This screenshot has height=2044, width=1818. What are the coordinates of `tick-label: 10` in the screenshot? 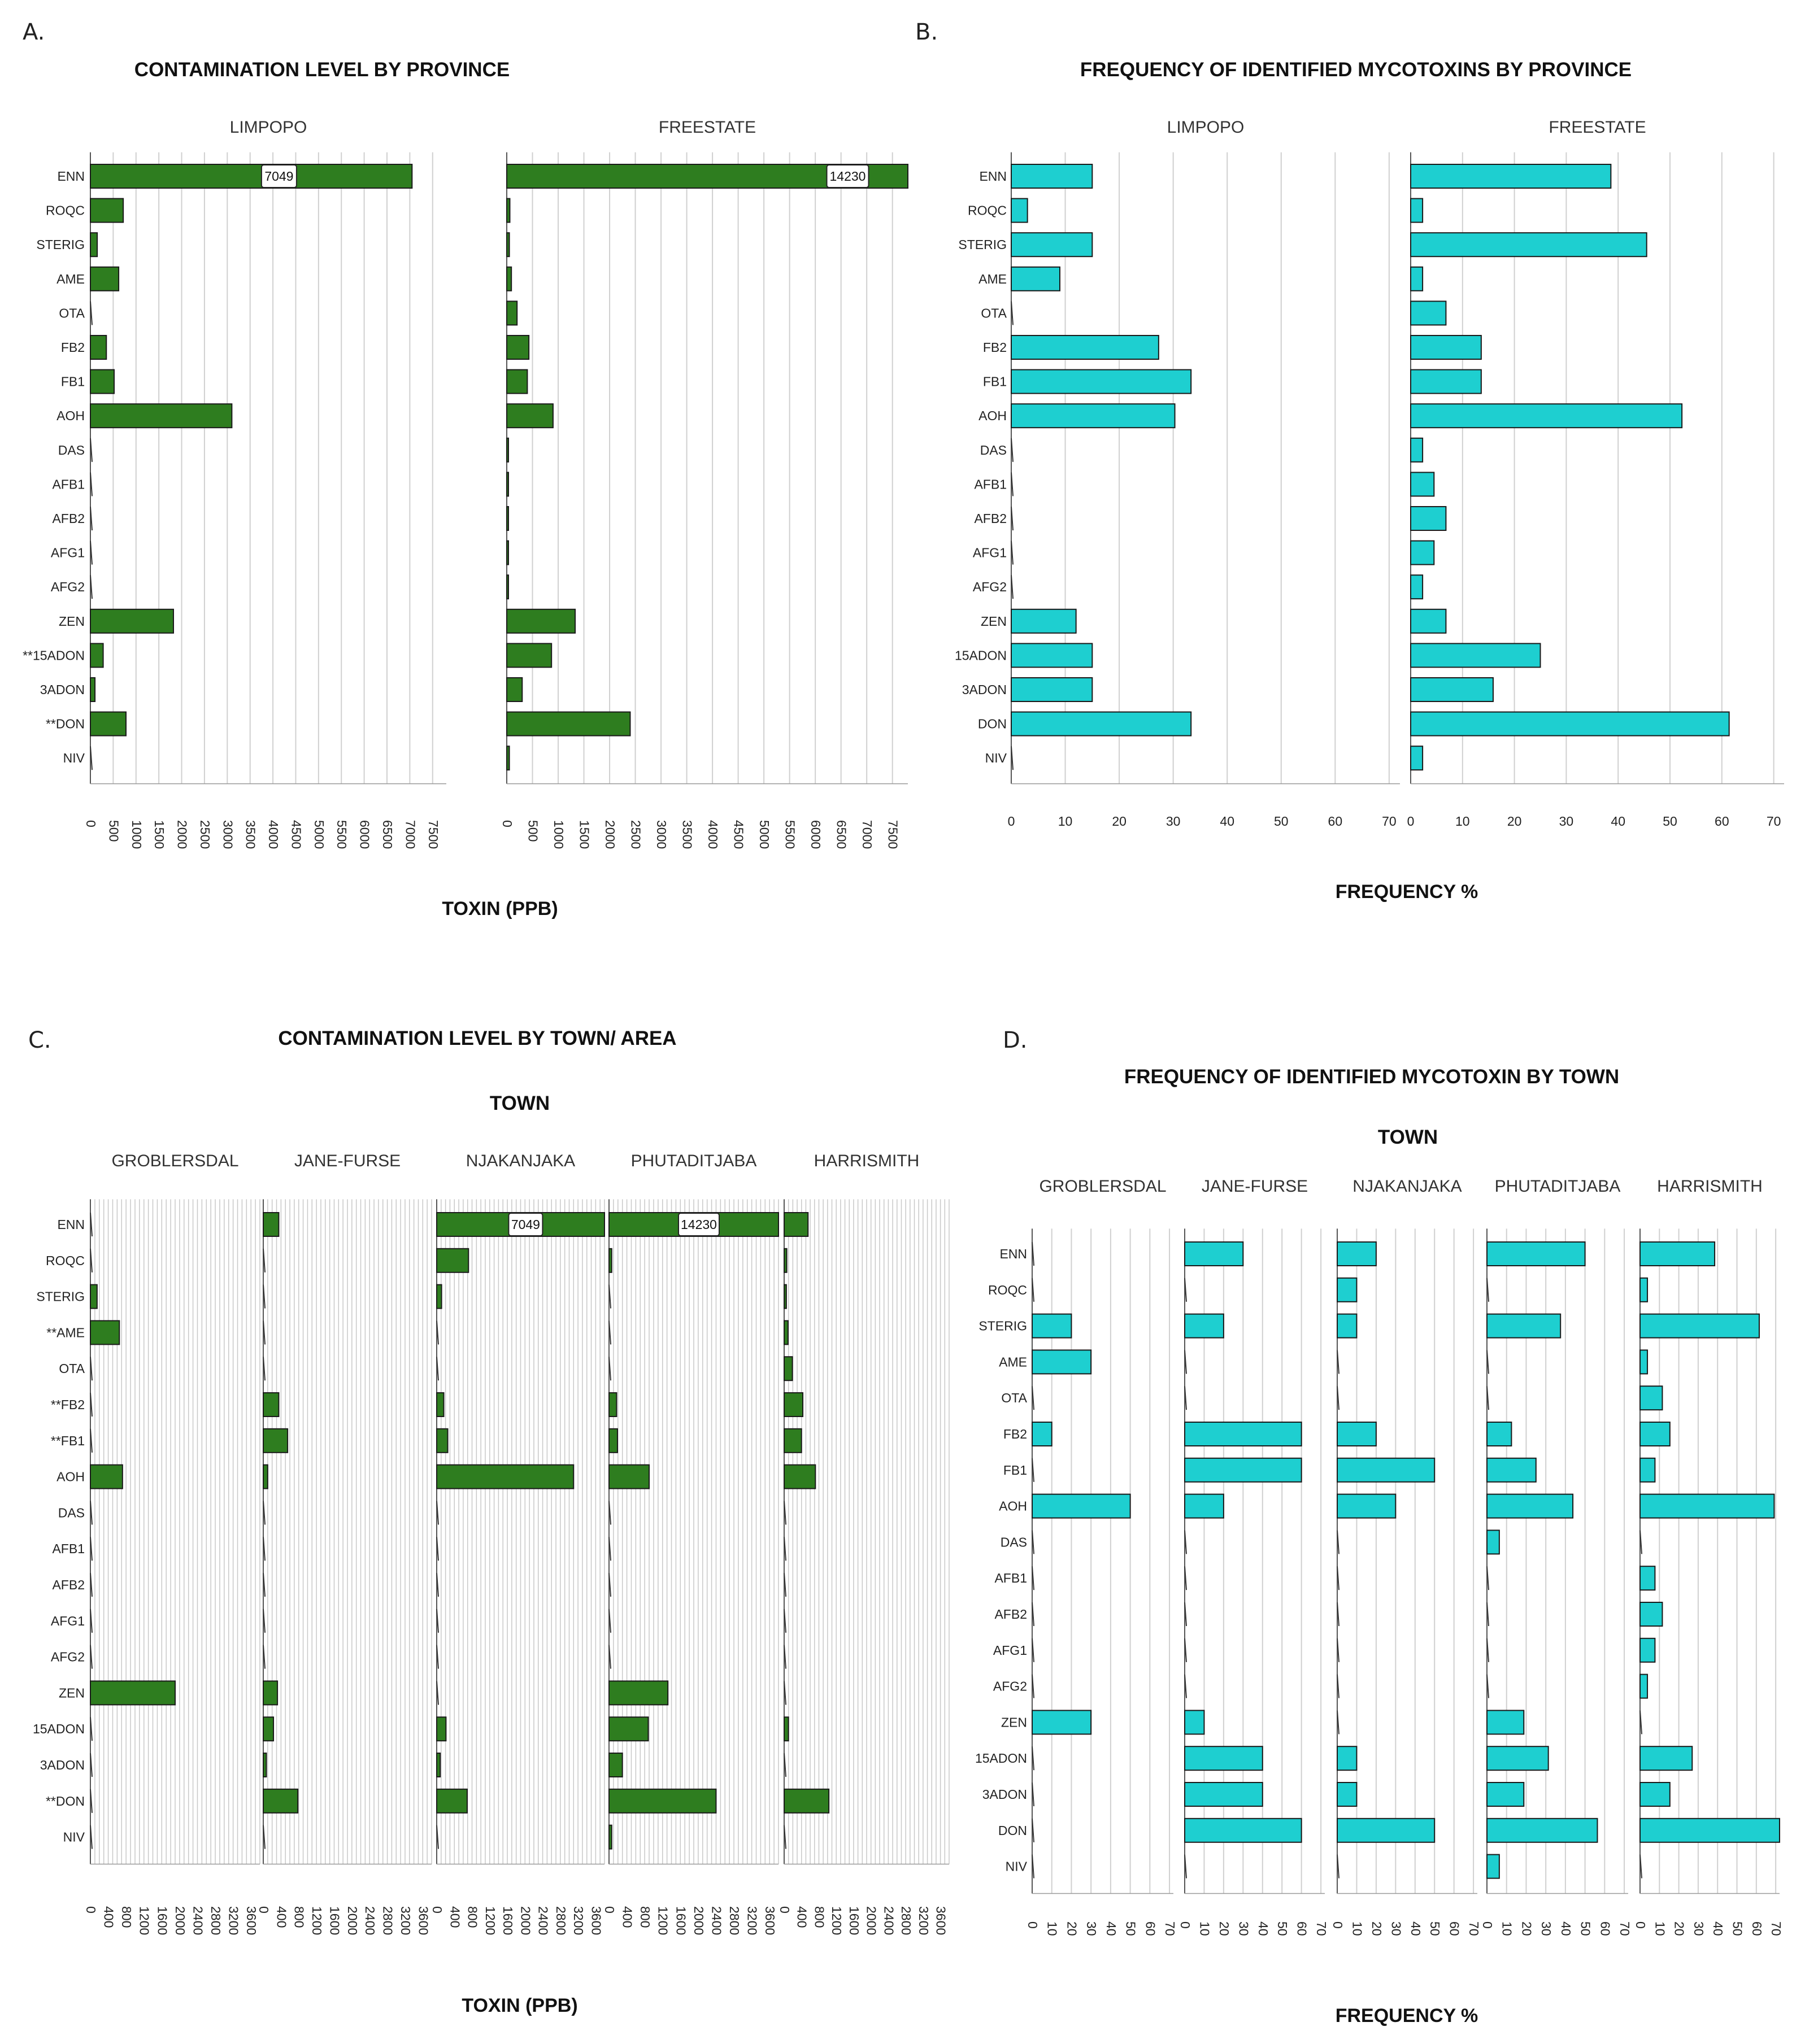 It's located at (1507, 1928).